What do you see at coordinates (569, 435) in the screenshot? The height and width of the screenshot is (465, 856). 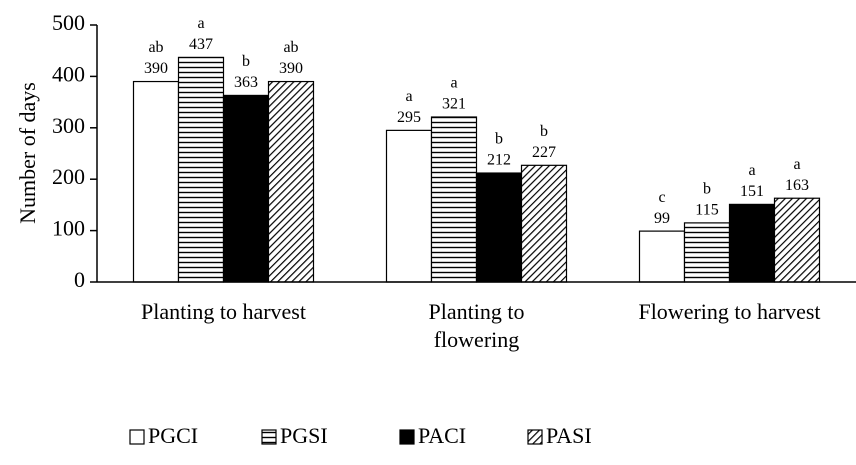 I see `legend-label: PASI` at bounding box center [569, 435].